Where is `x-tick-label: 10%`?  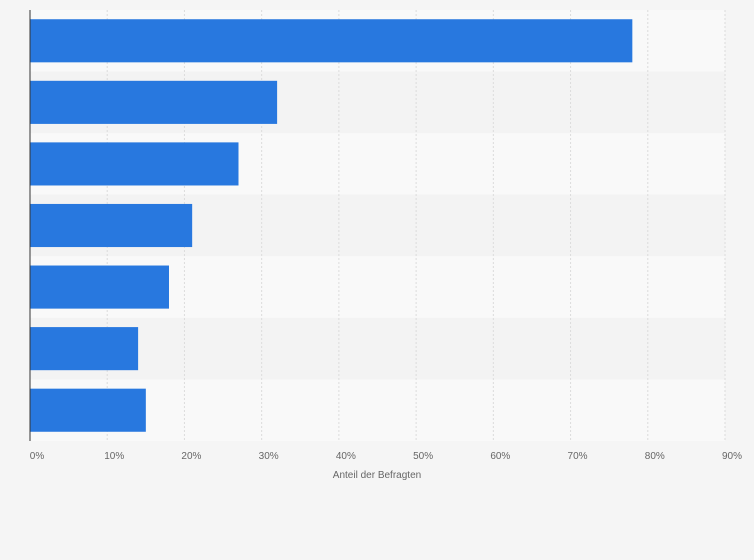
x-tick-label: 10% is located at coordinates (114, 456).